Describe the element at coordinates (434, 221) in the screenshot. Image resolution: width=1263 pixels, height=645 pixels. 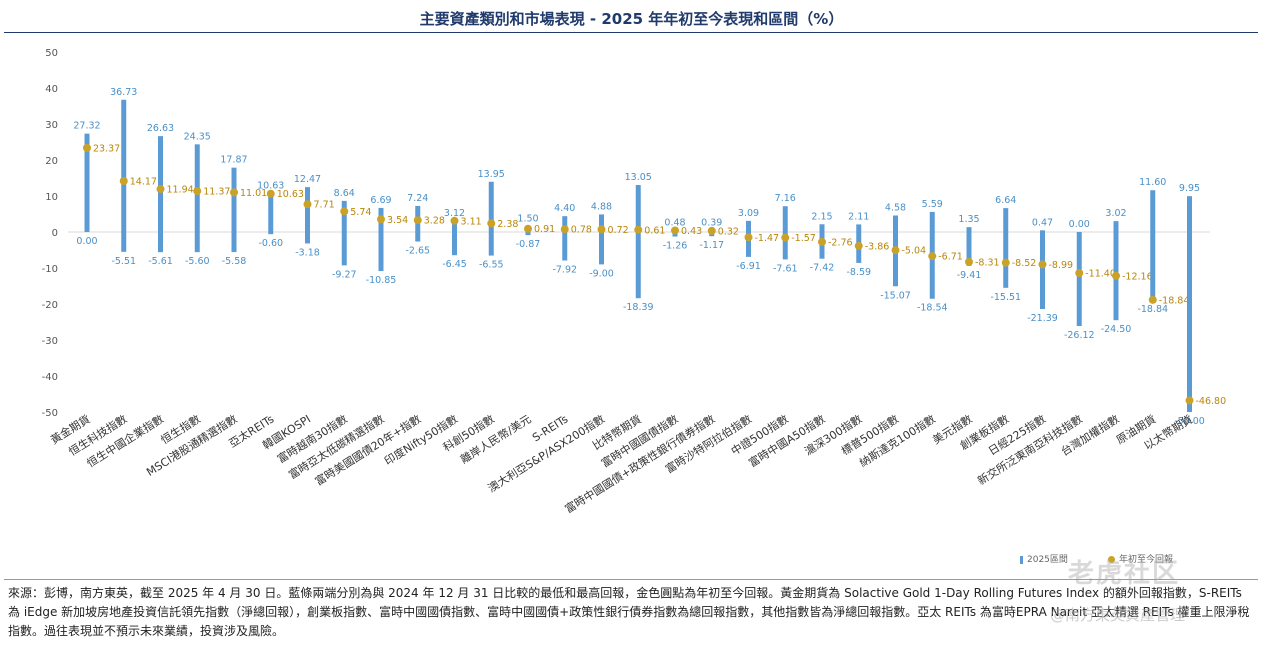
I see `ytd-point-label: 3.28` at that location.